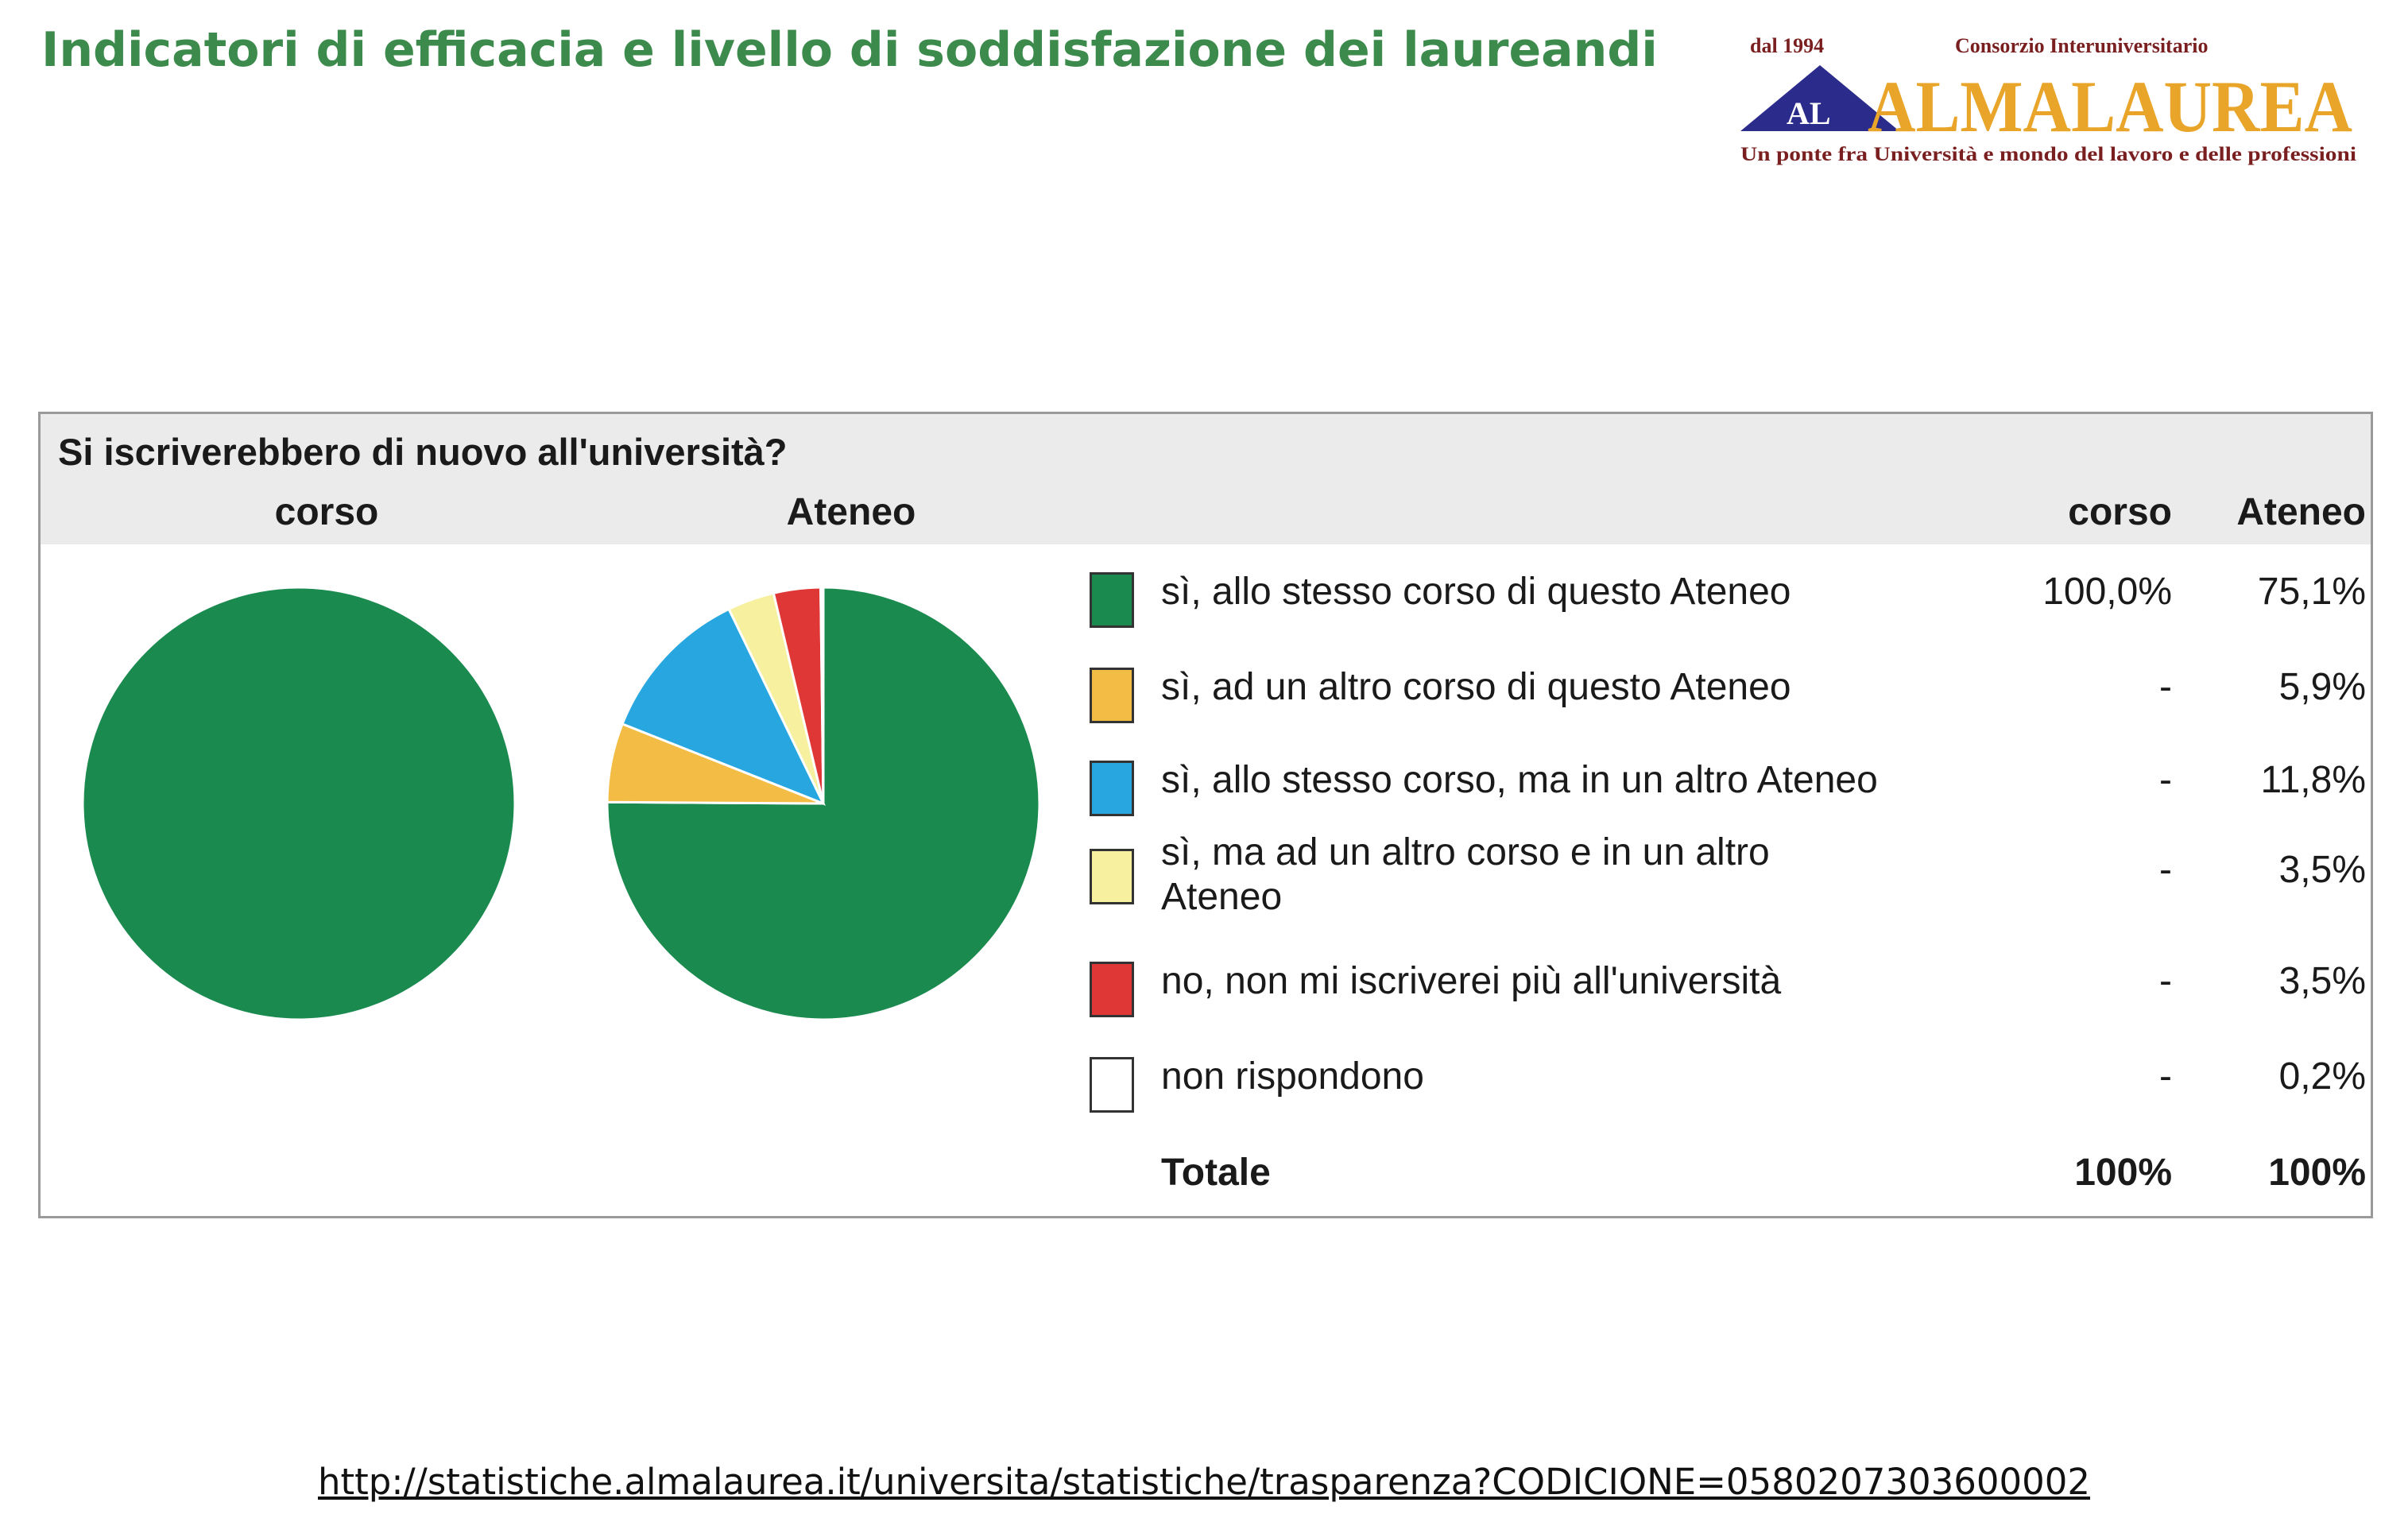  I want to click on value-corso: 100,0%, so click(2107, 592).